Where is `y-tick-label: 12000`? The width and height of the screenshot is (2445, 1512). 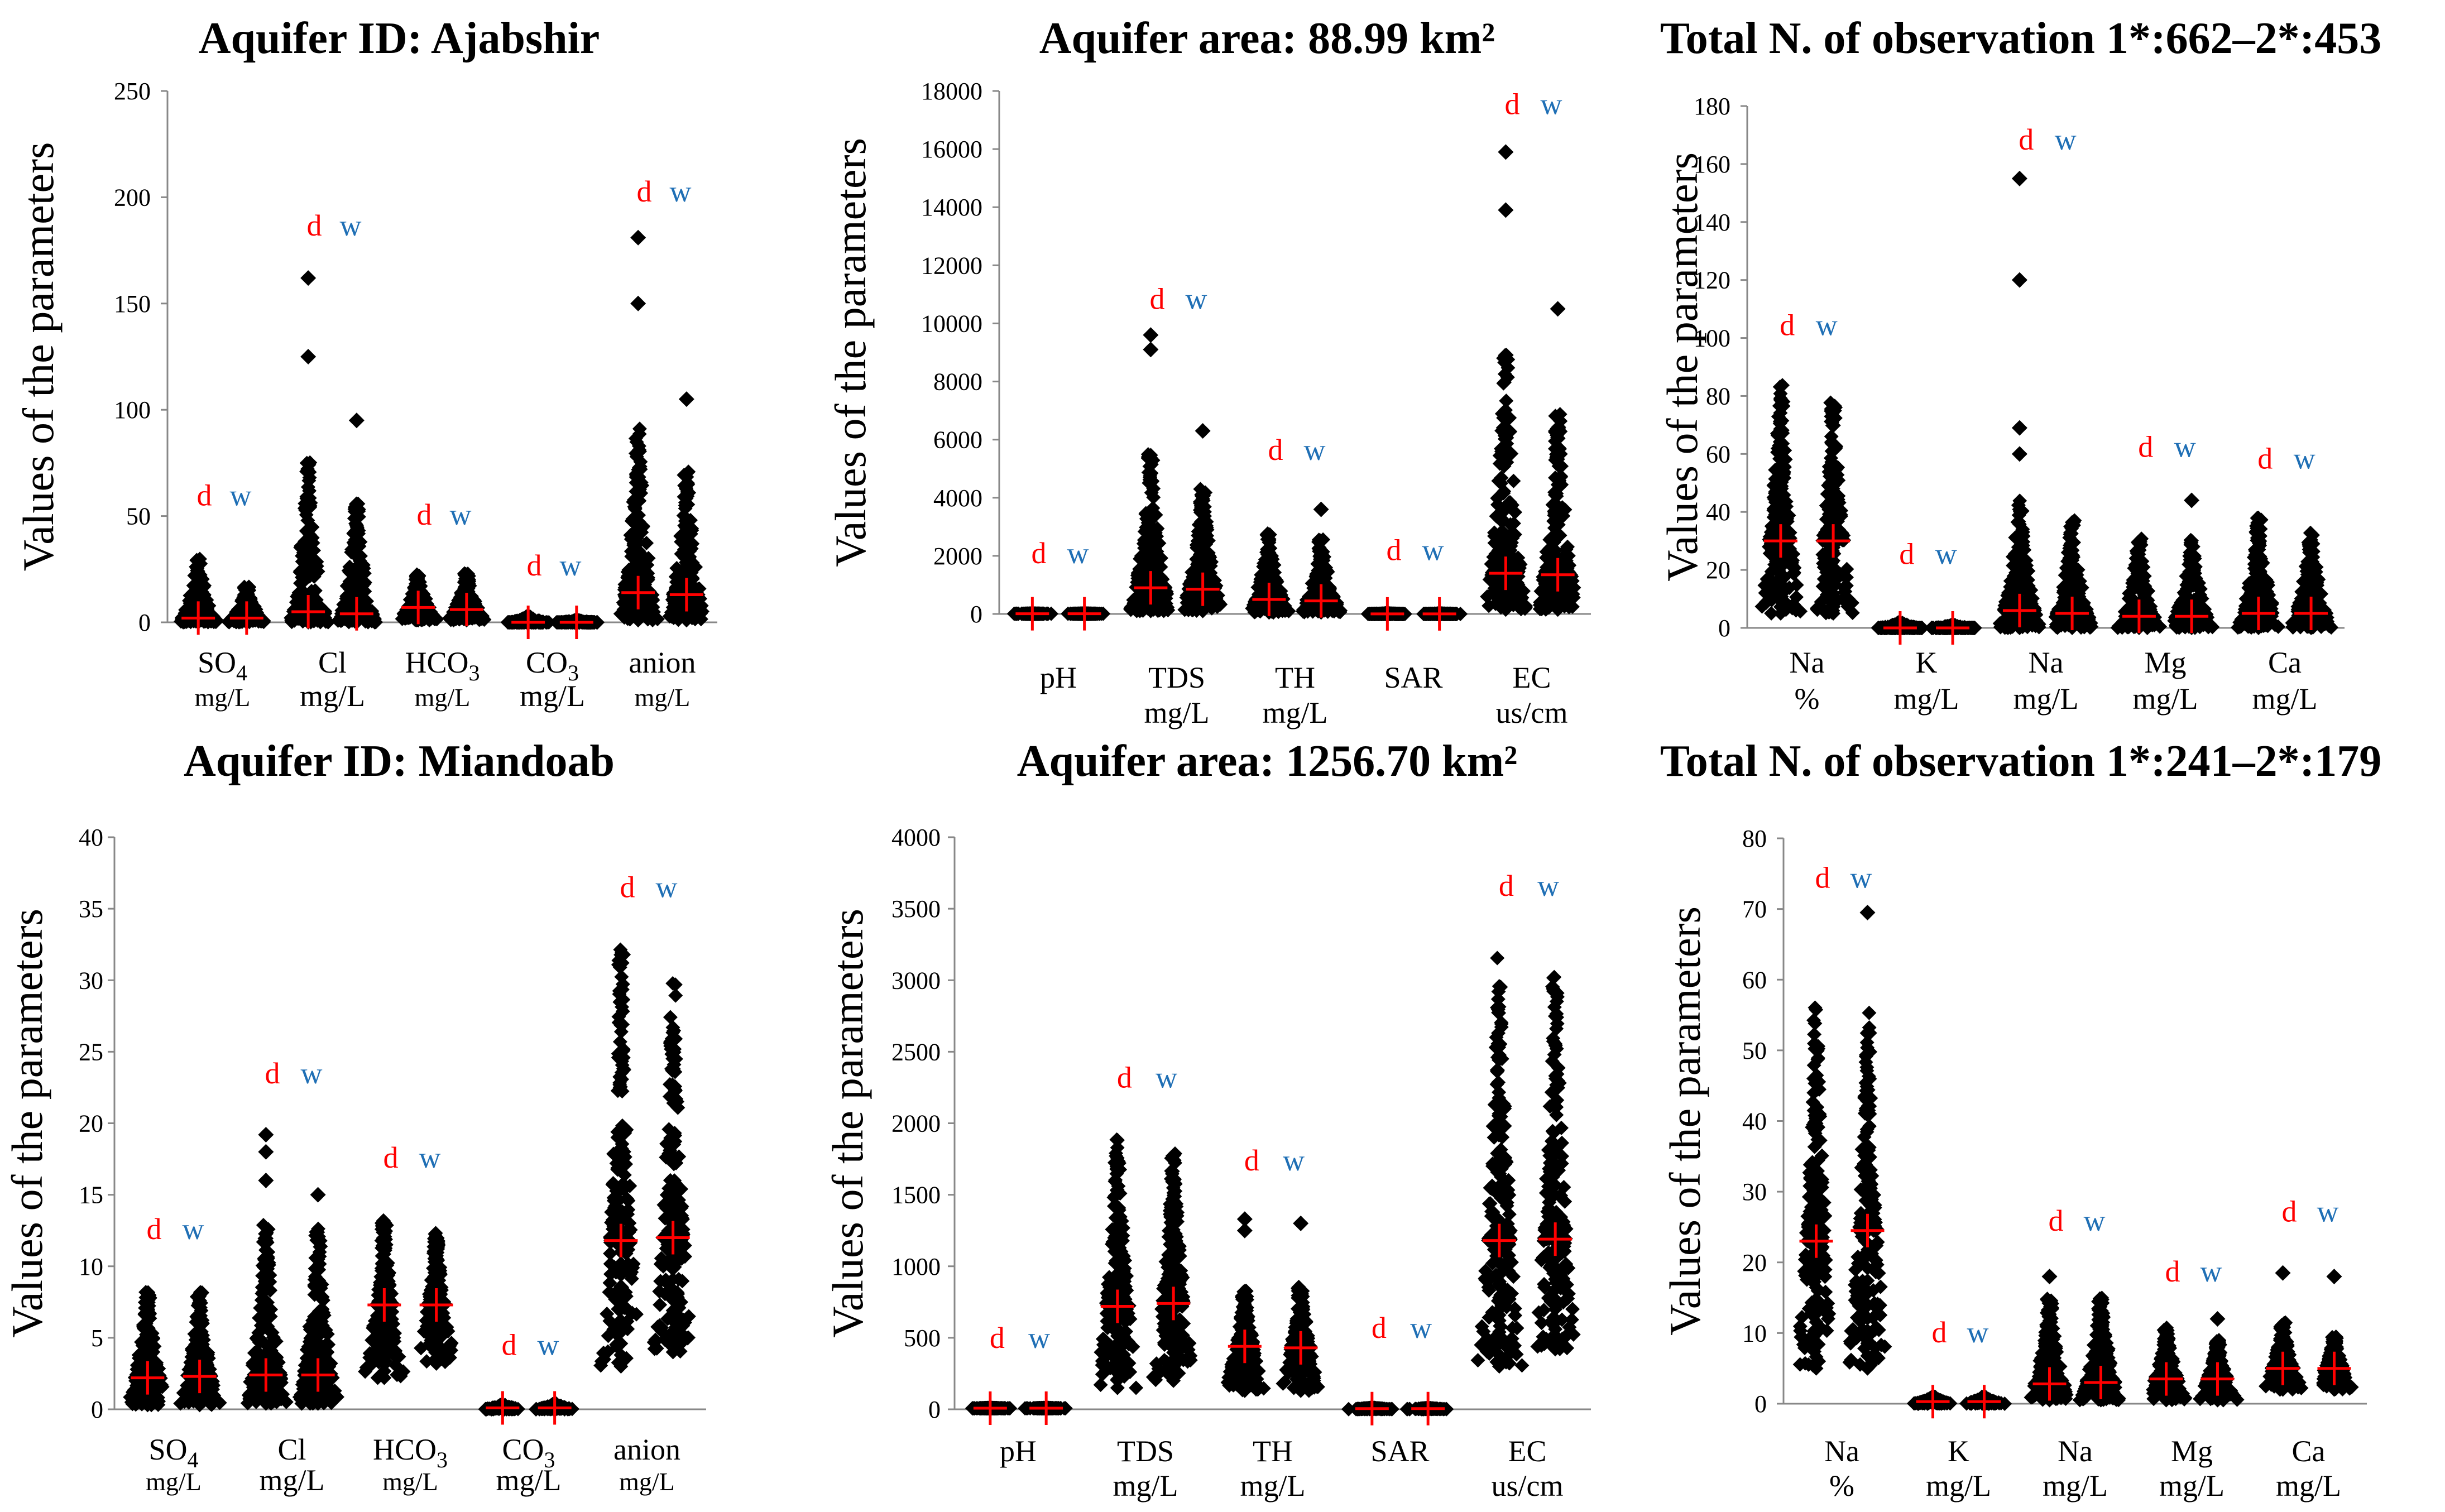
y-tick-label: 12000 is located at coordinates (951, 265).